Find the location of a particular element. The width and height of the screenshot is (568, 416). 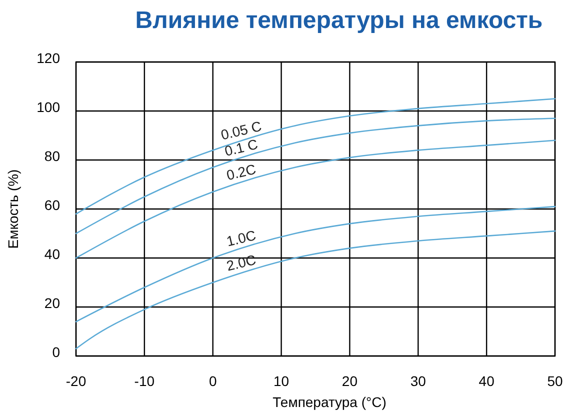

y-tick-label: 60 is located at coordinates (52, 204).